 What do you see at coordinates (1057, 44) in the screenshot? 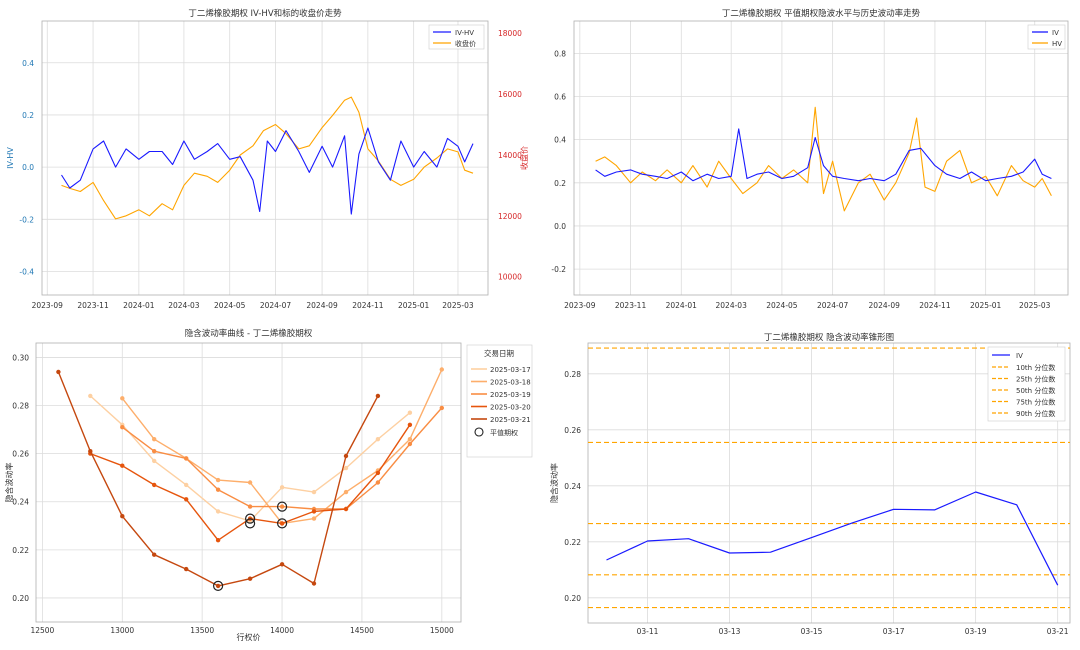
I see `legend-label: HV` at bounding box center [1057, 44].